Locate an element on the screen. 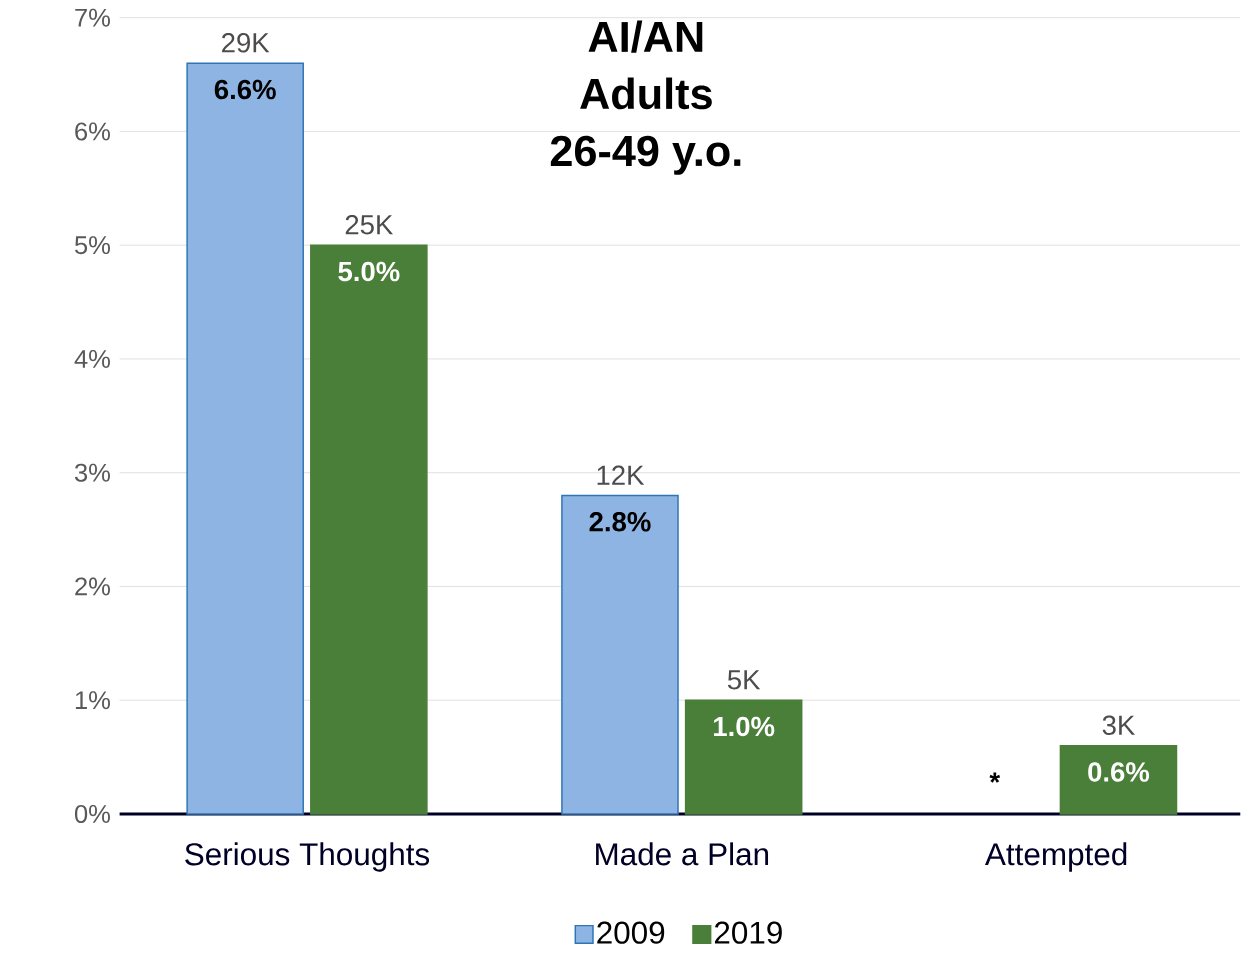 The height and width of the screenshot is (960, 1255). data-label: 5.0% is located at coordinates (369, 271).